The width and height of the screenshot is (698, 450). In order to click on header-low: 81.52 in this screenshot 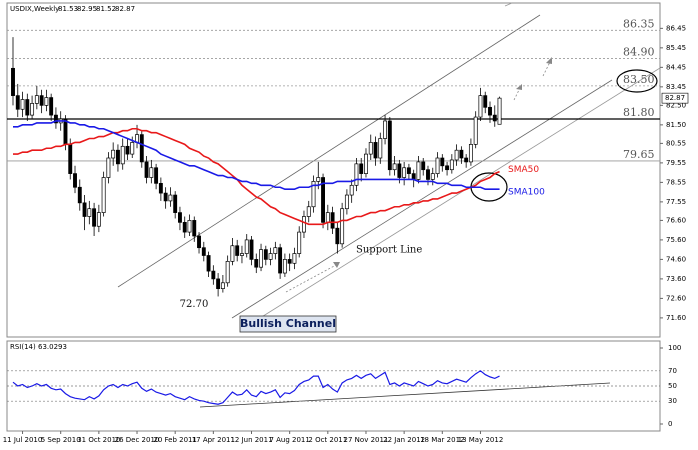, I will do `click(106, 9)`.